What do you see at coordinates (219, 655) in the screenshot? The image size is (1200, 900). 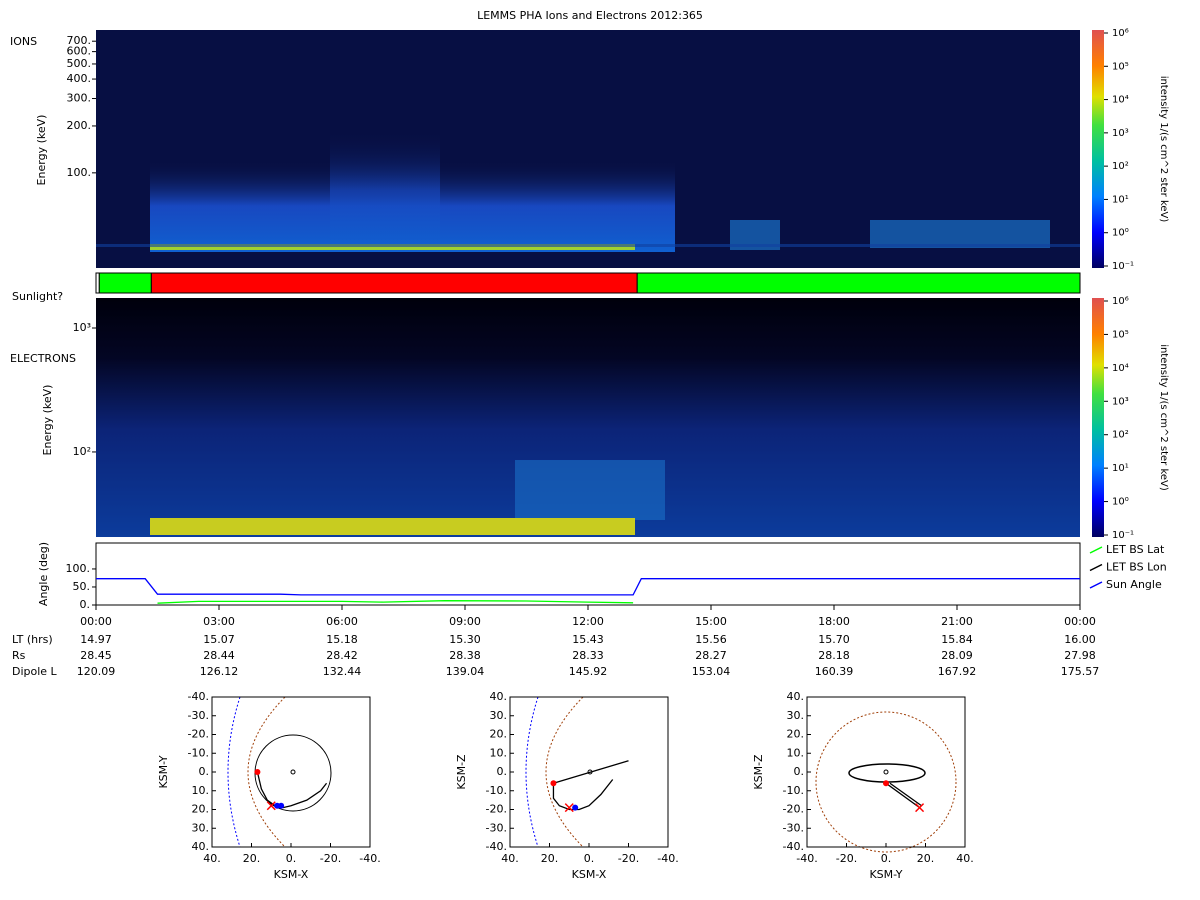 I see `row-value: 28.44` at bounding box center [219, 655].